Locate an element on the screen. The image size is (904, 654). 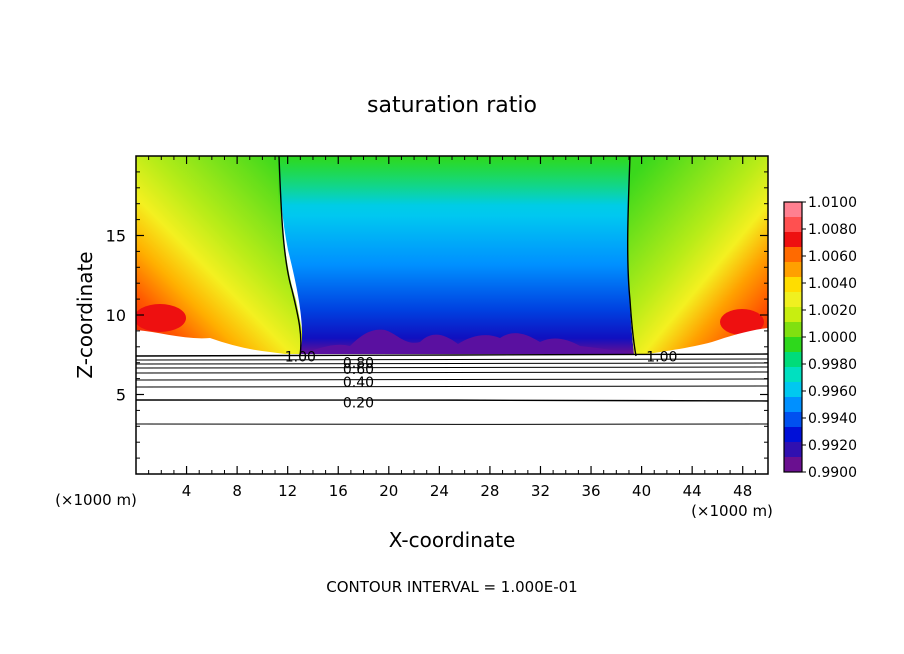
colorbar-label: 1.0100 is located at coordinates (832, 203).